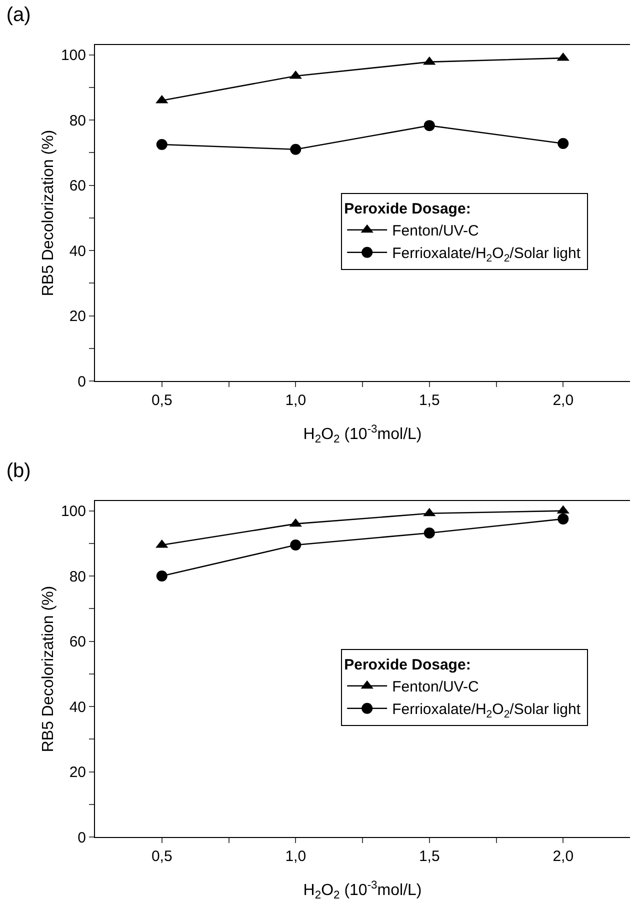  What do you see at coordinates (18, 471) in the screenshot?
I see `chart-title: (b)` at bounding box center [18, 471].